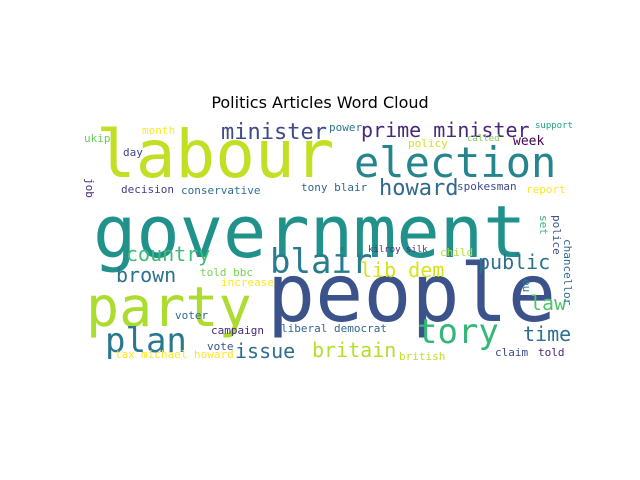 The height and width of the screenshot is (480, 640). What do you see at coordinates (455, 162) in the screenshot?
I see `word-election: election` at bounding box center [455, 162].